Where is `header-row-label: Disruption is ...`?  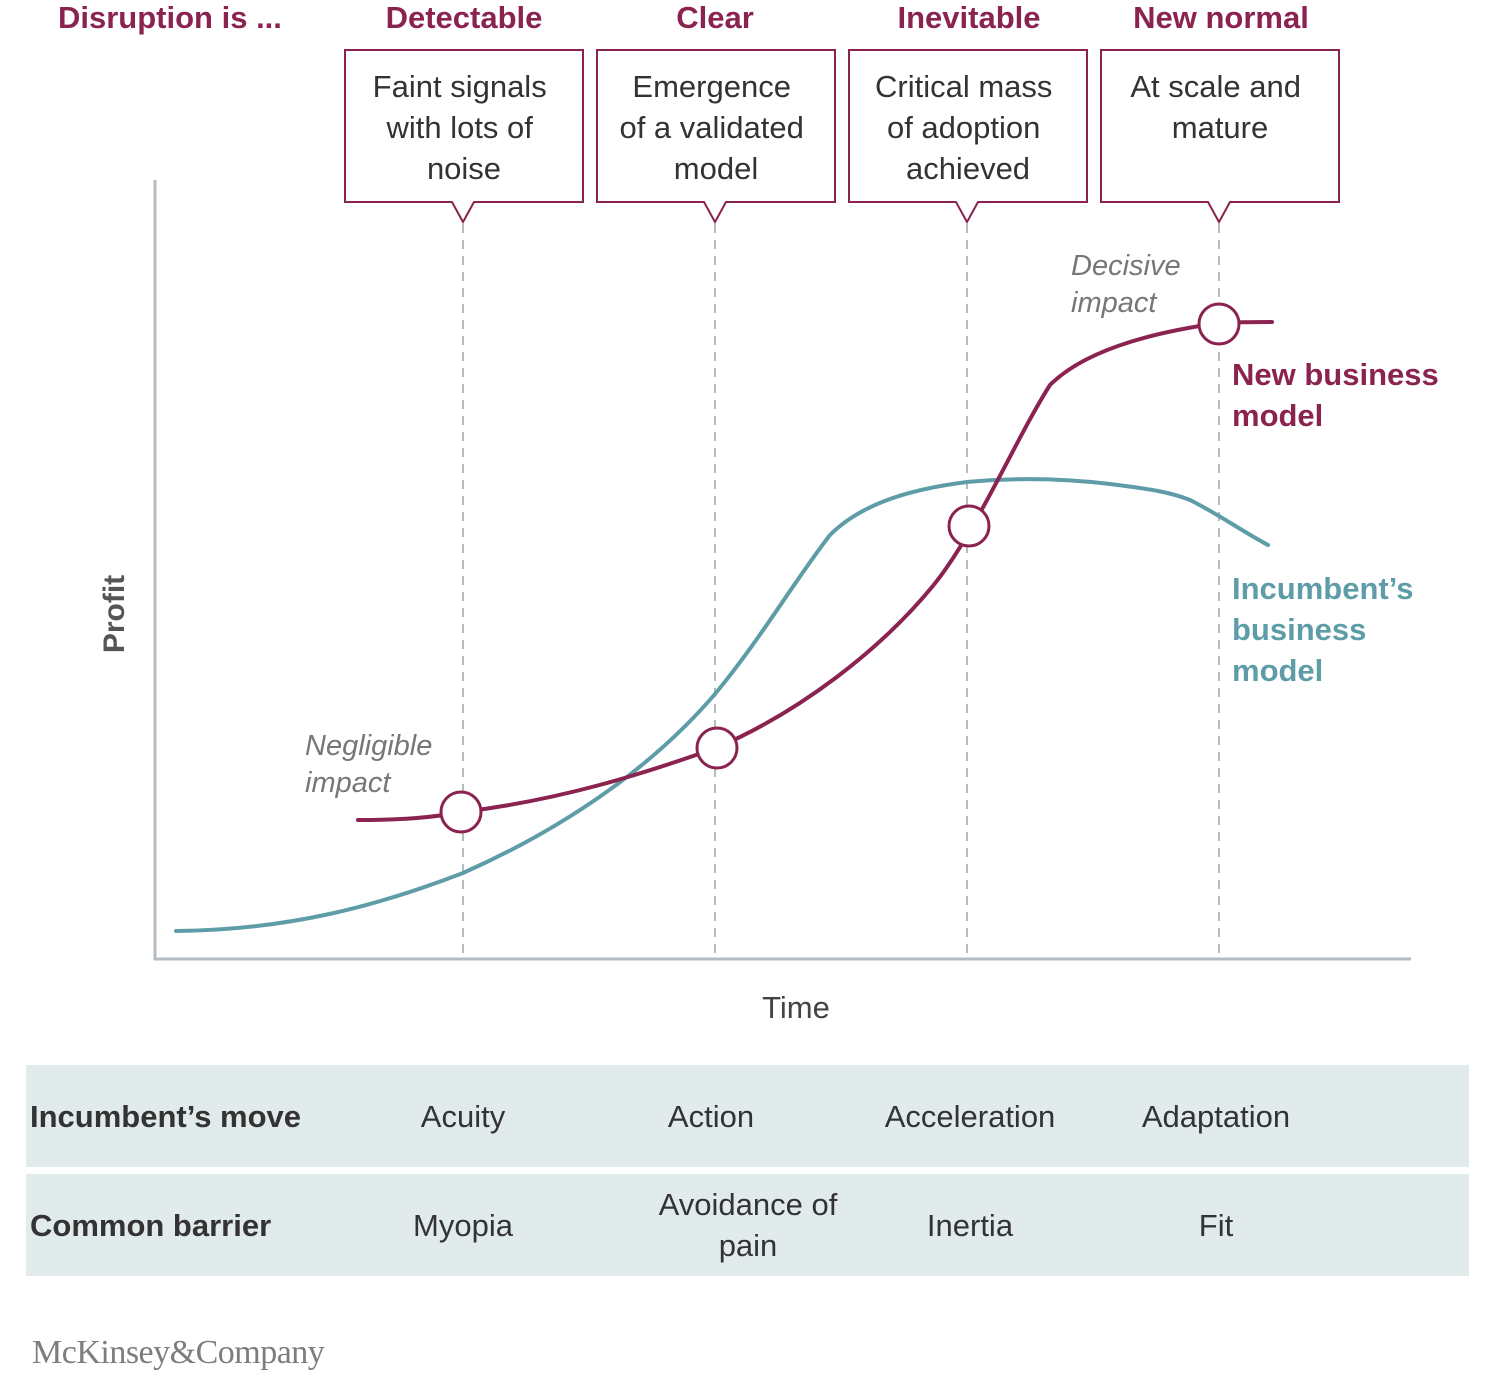 header-row-label: Disruption is ... is located at coordinates (170, 17).